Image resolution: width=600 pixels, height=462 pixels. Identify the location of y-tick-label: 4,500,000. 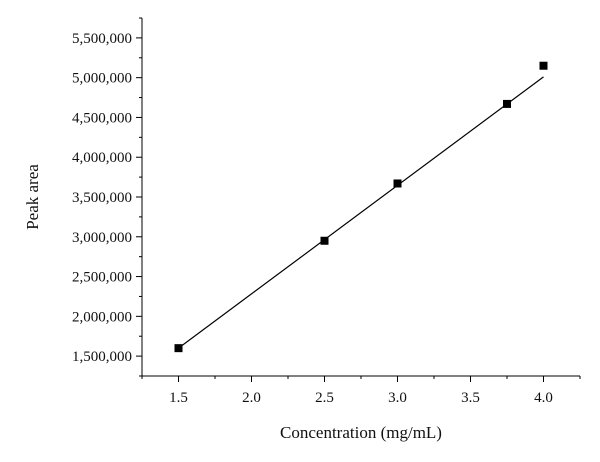
(102, 118).